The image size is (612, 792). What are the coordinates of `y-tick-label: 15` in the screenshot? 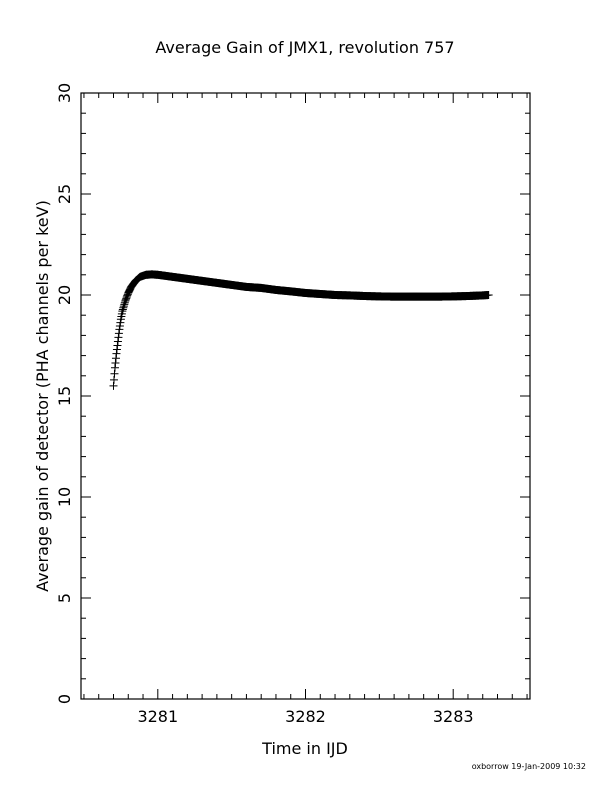 It's located at (64, 396).